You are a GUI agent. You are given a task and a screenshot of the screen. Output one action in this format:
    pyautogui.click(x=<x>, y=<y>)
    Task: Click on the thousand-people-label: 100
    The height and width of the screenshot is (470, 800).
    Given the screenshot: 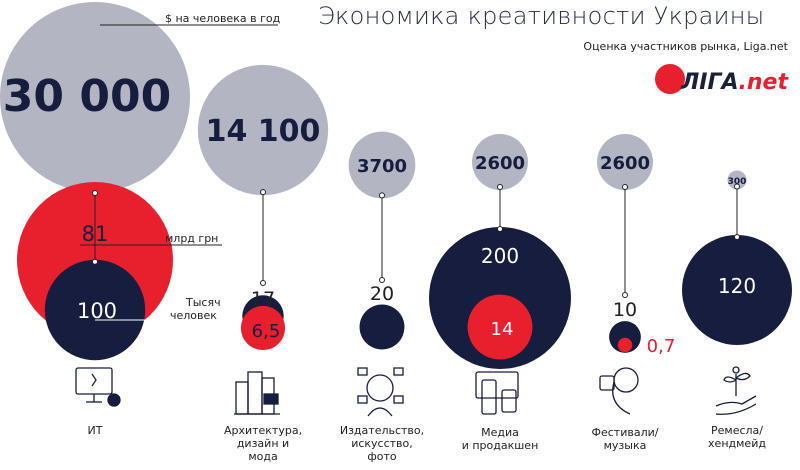 What is the action you would take?
    pyautogui.click(x=97, y=311)
    